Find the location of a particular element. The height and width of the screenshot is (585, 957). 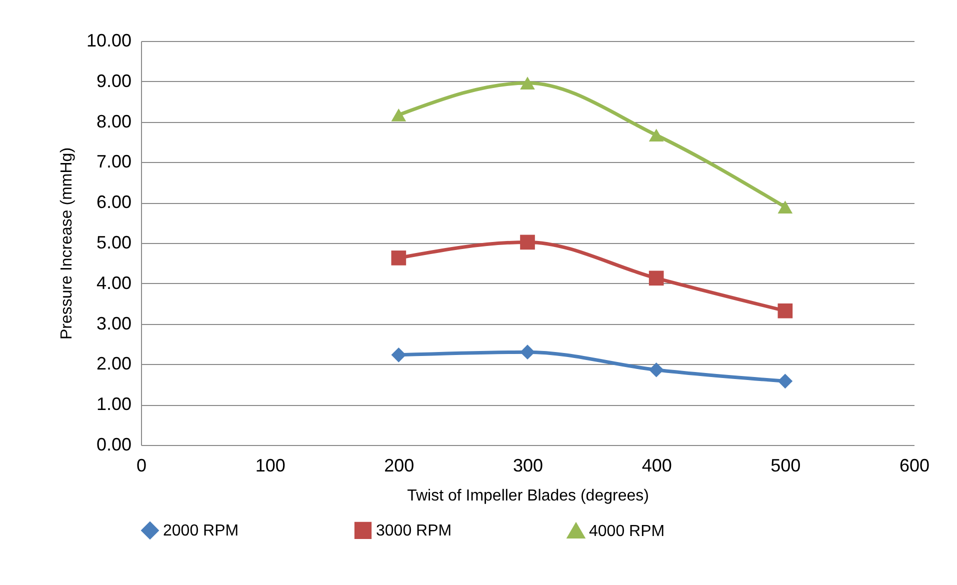

y-tick-label: 4.00 is located at coordinates (114, 282).